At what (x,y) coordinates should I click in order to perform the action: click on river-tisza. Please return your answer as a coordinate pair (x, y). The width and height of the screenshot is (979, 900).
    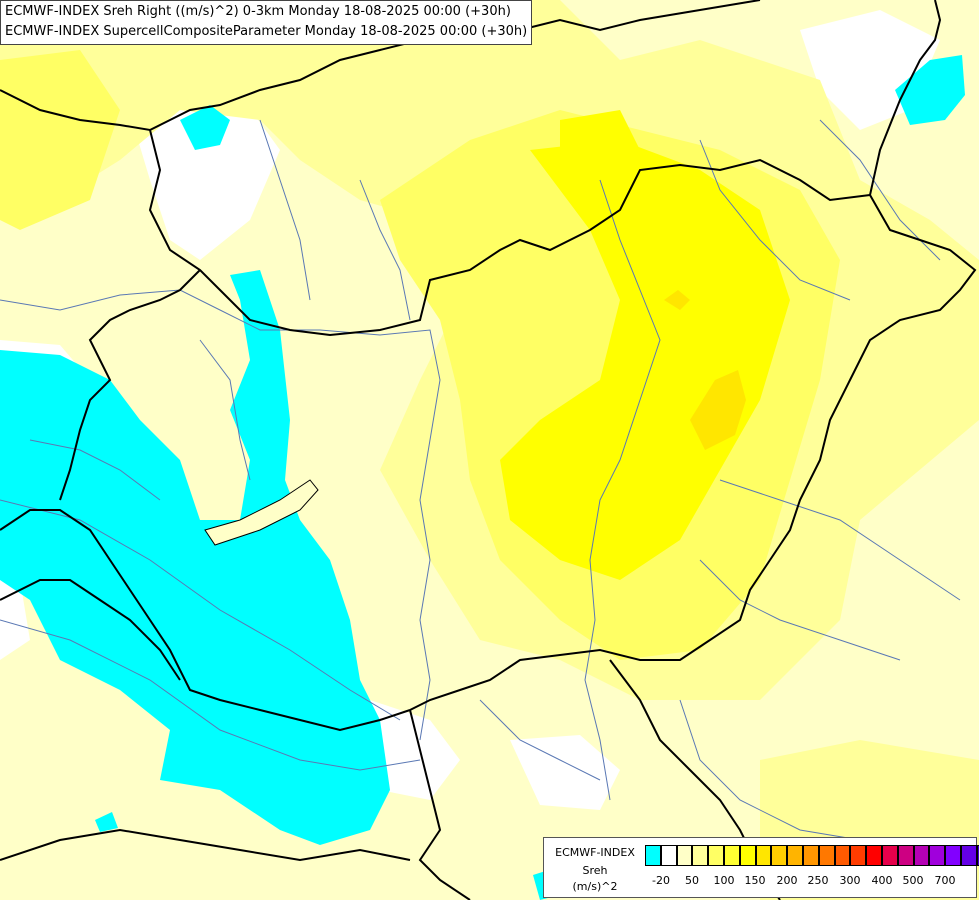
    Looking at the image, I should click on (622, 490).